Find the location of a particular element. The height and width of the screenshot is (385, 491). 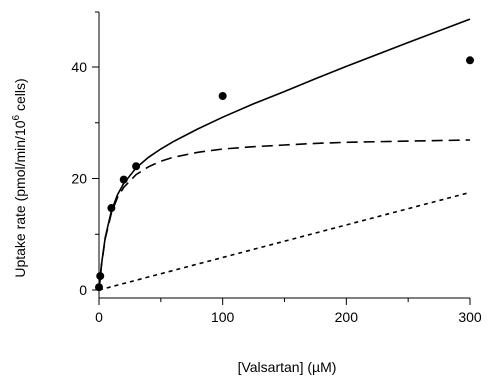

y-axis-label-superscript: 6 is located at coordinates (16, 117).